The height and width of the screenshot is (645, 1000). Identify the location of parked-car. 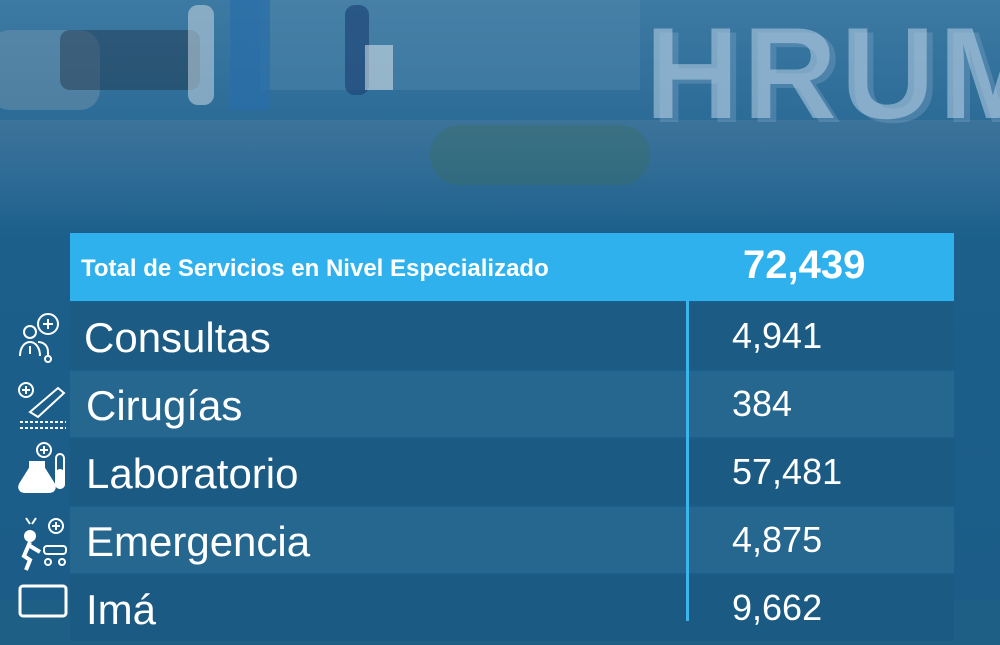
(50, 70).